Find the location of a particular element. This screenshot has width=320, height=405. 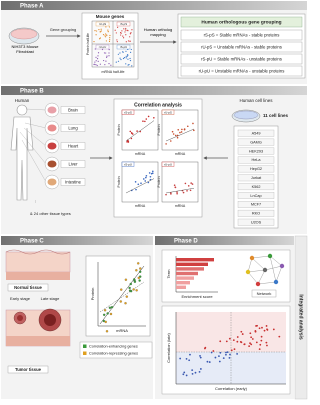

grouping-header is located at coordinates (241, 22).